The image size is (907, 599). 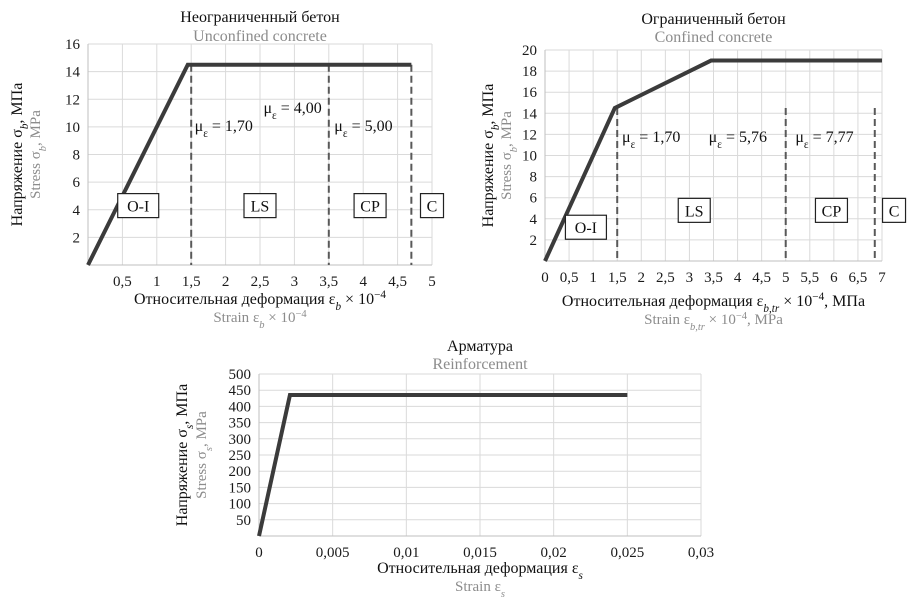 What do you see at coordinates (824, 140) in the screenshot?
I see `ductility-annotation: με = 7,77` at bounding box center [824, 140].